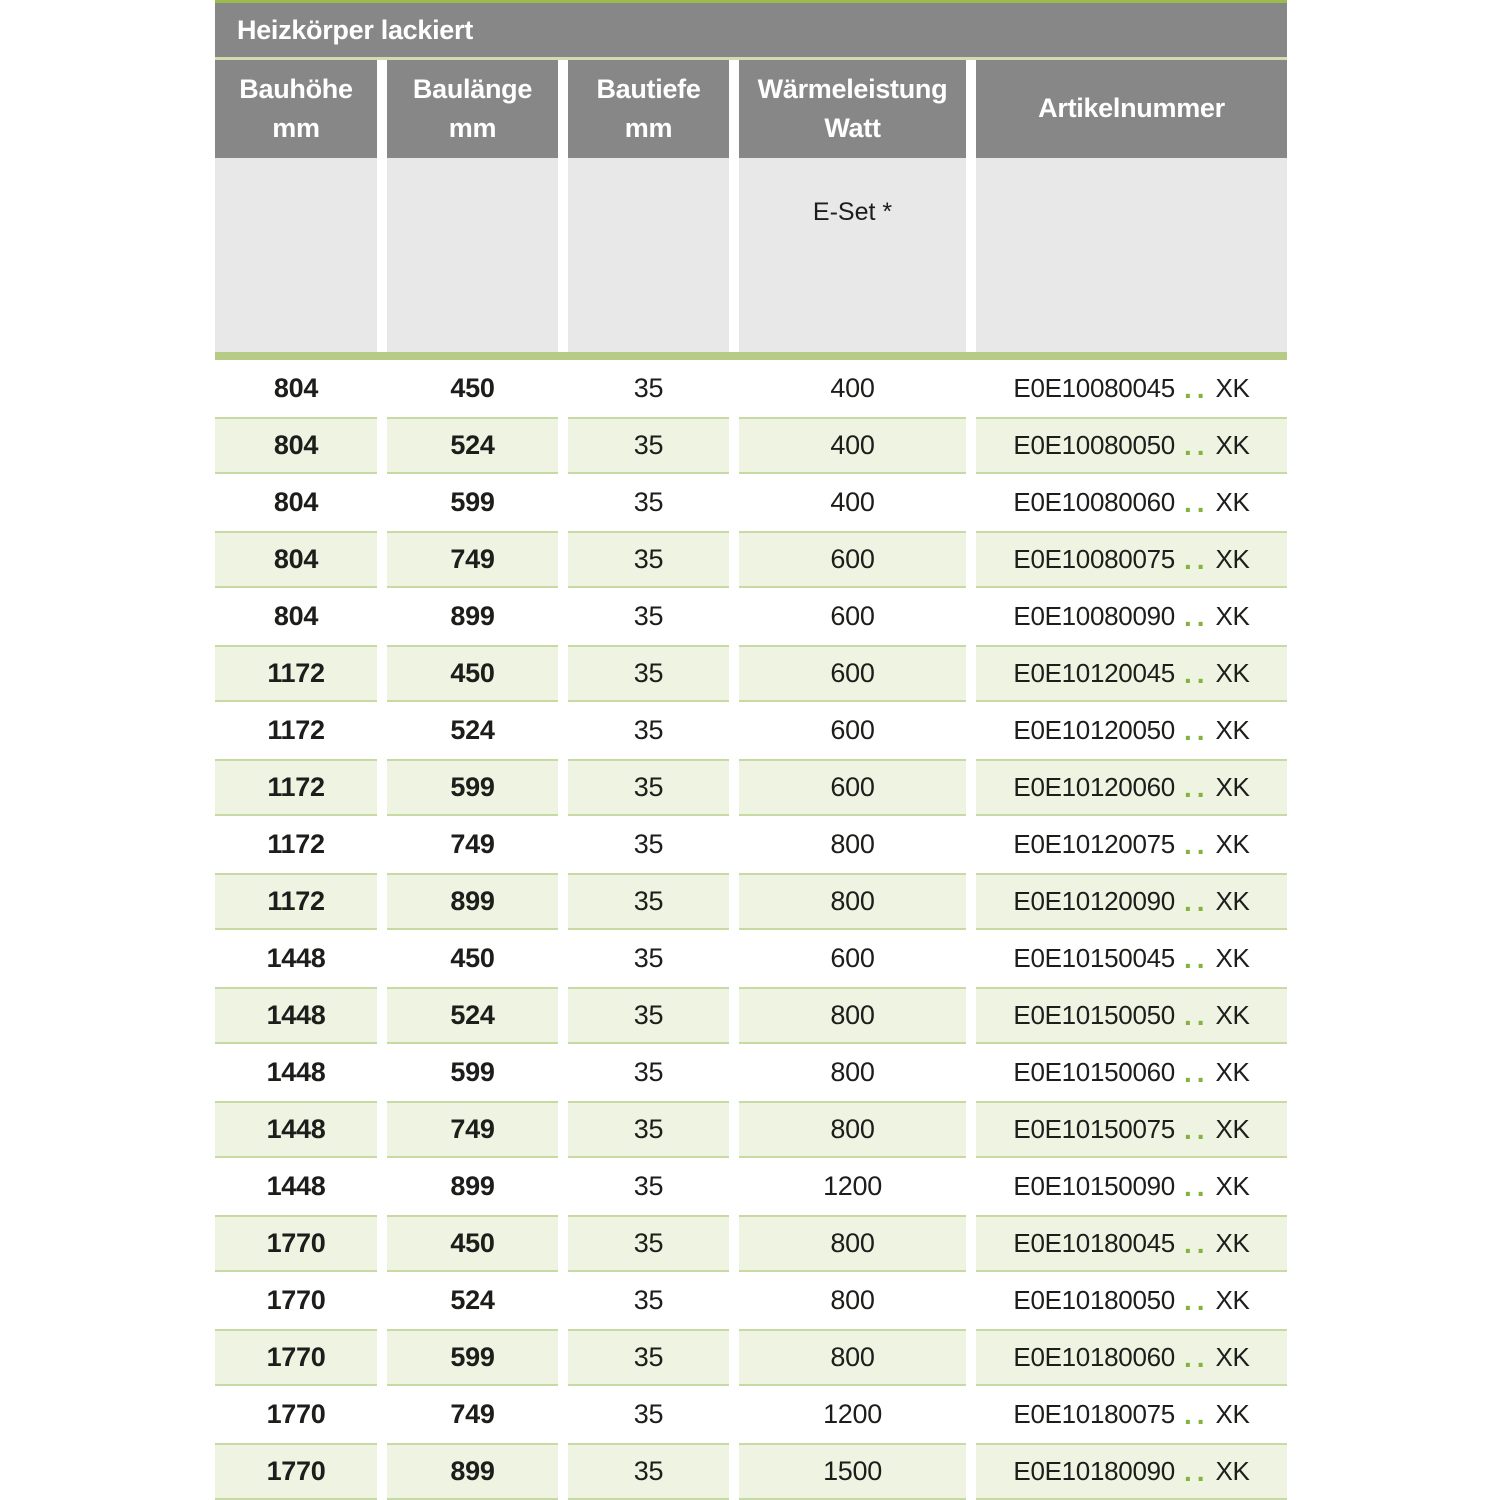 The height and width of the screenshot is (1500, 1500). Describe the element at coordinates (296, 901) in the screenshot. I see `cell-bauhoehe: 1172` at that location.